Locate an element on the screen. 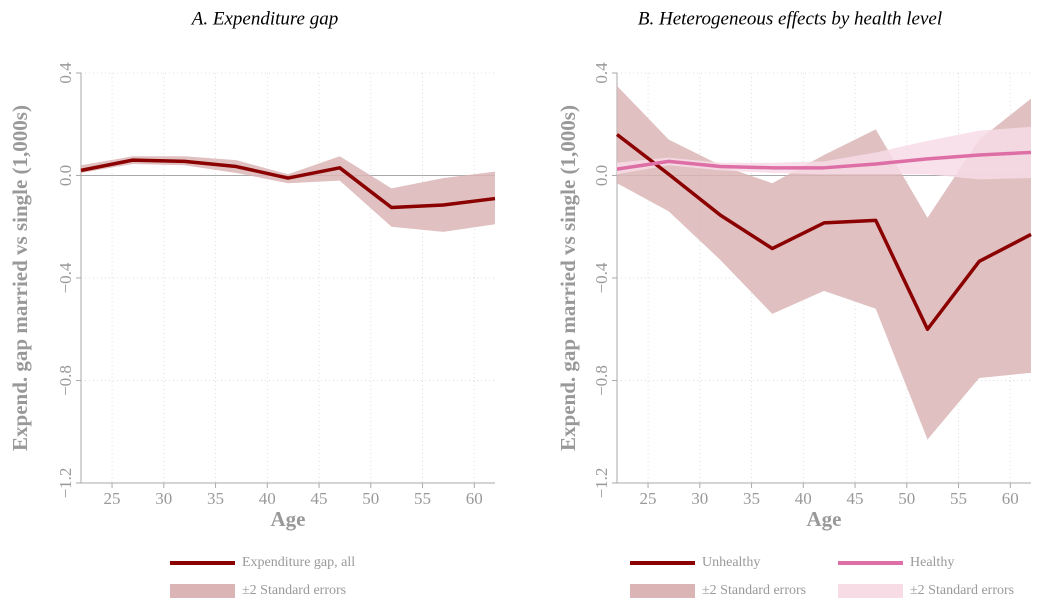  confidence-band is located at coordinates (288, 194).